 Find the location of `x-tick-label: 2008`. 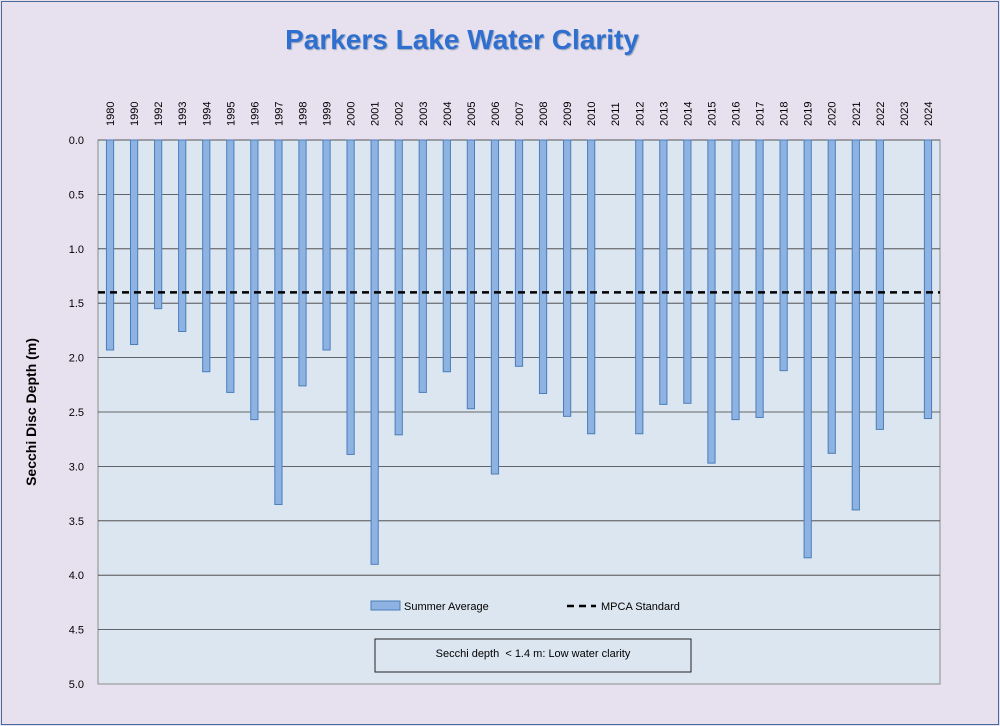

x-tick-label: 2008 is located at coordinates (544, 114).